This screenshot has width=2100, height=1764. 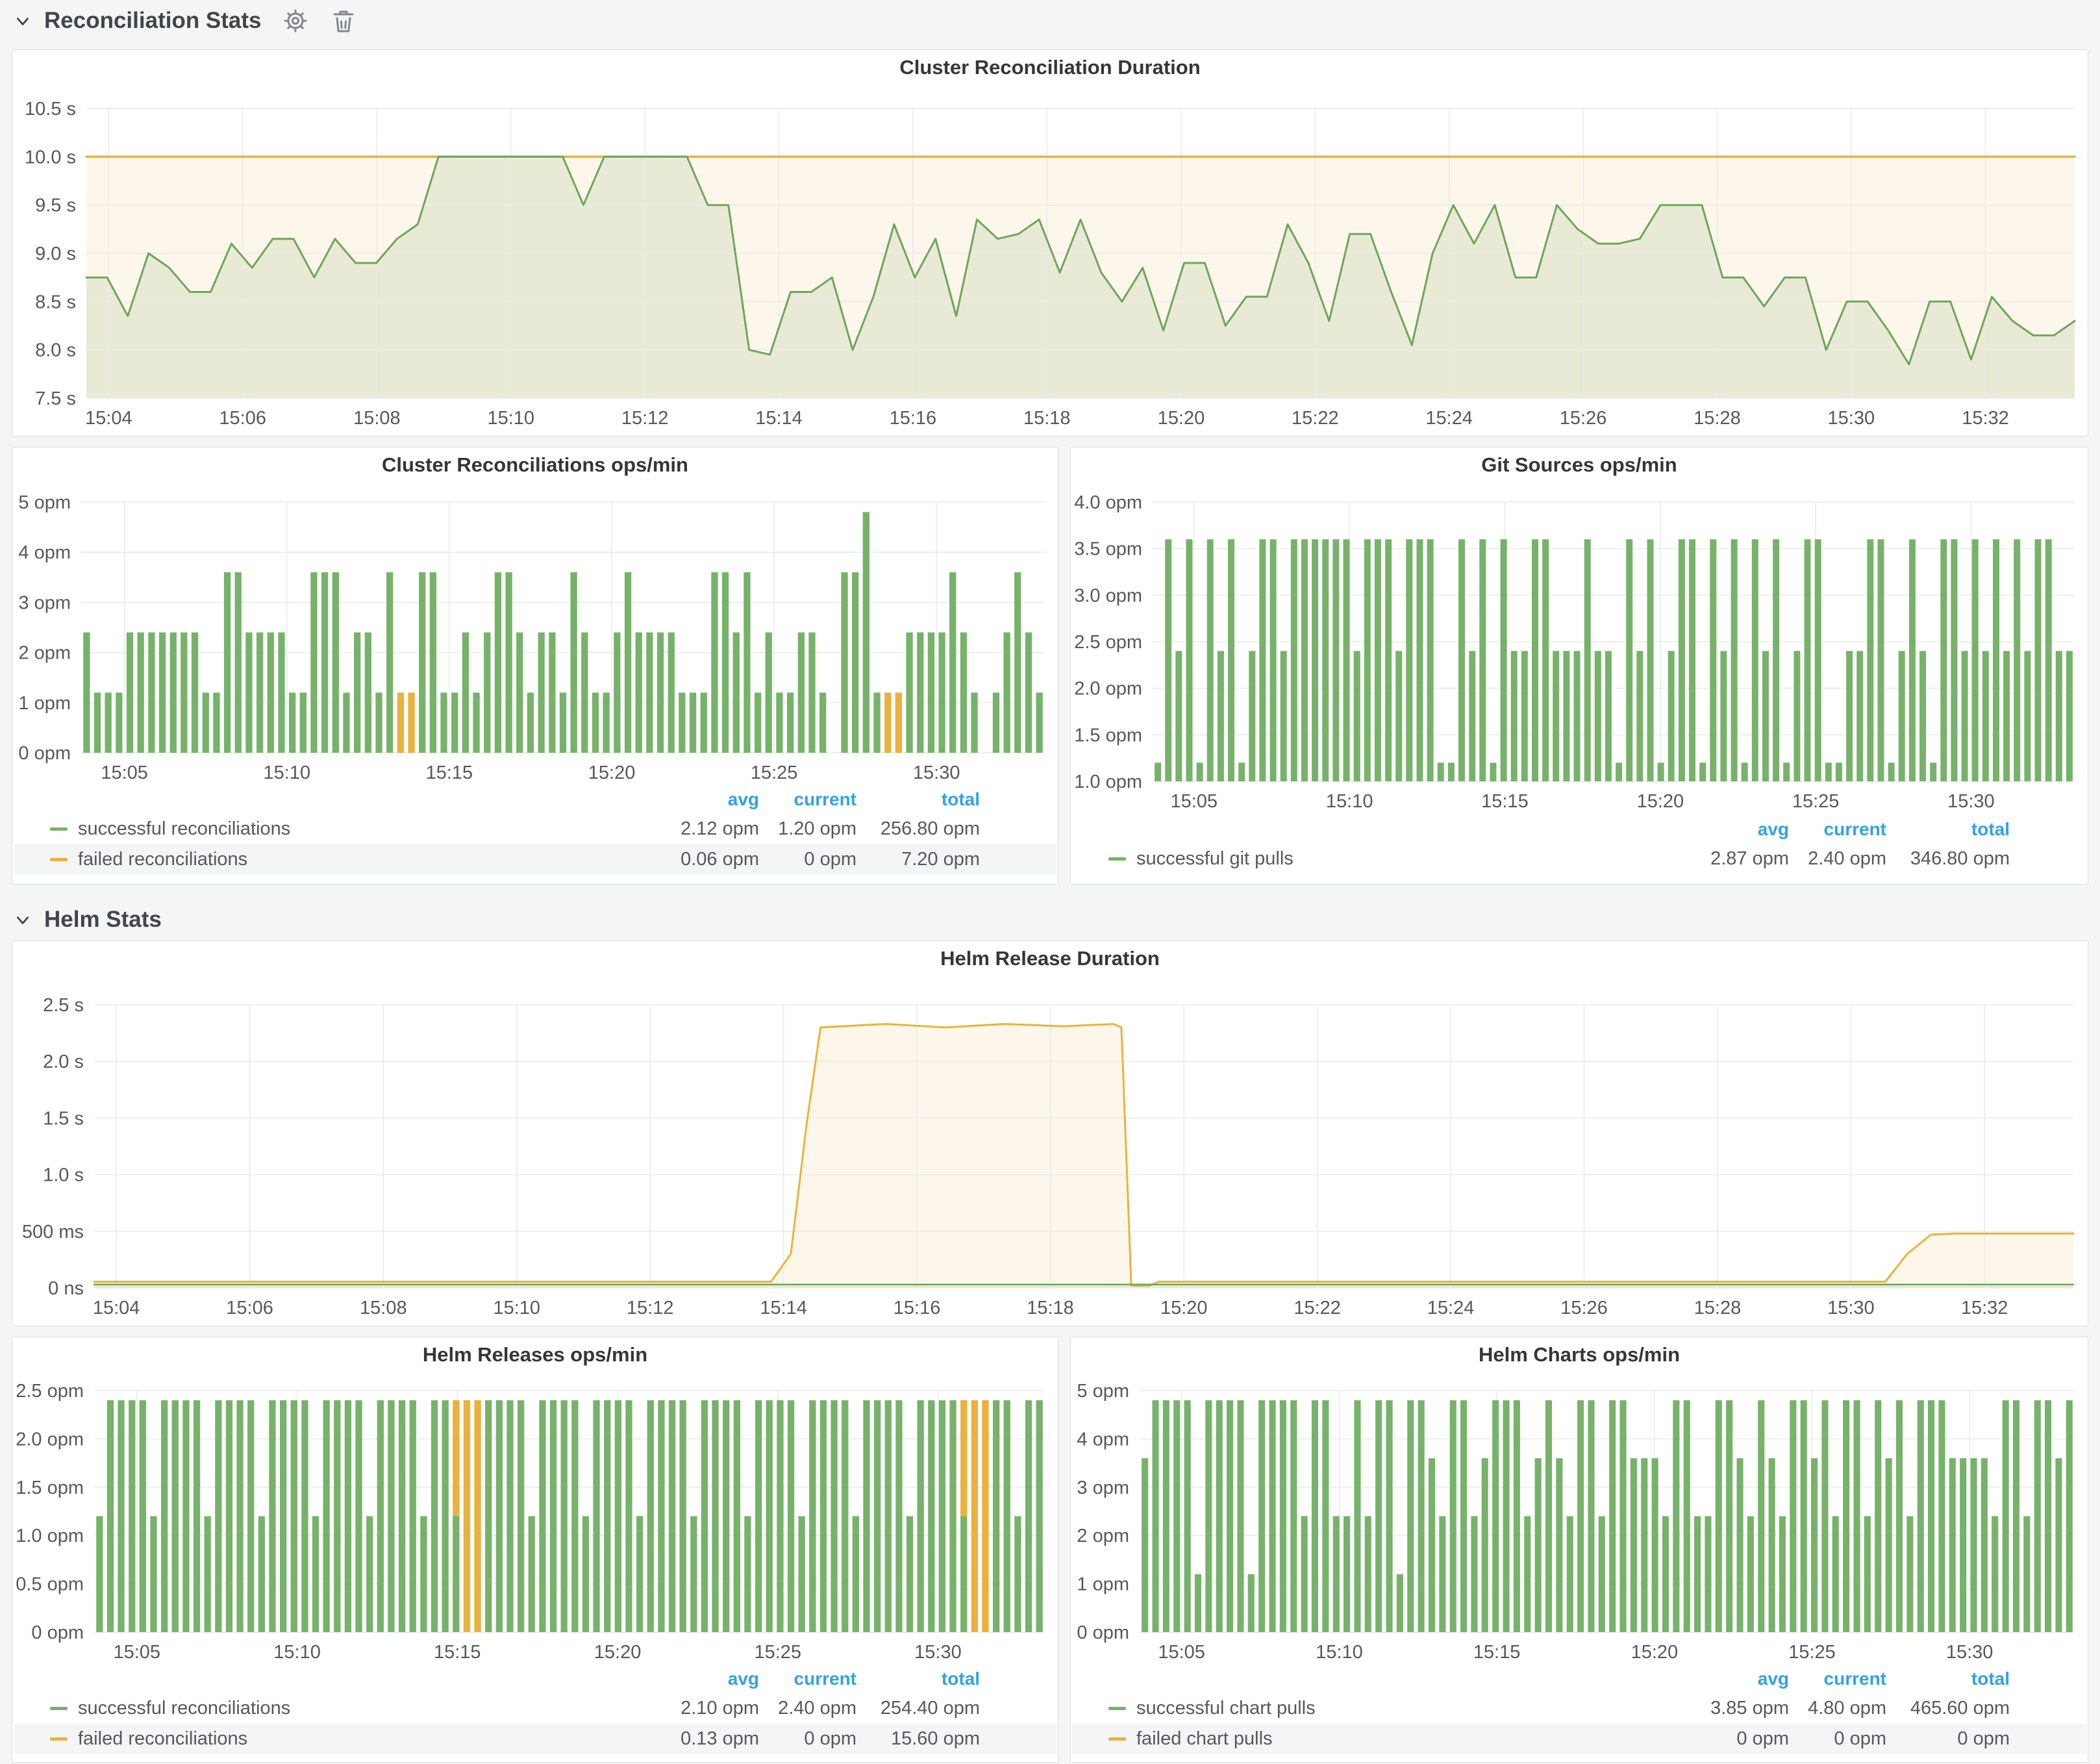 What do you see at coordinates (535, 465) in the screenshot?
I see `panel-title: Cluster Reconciliations ops/min` at bounding box center [535, 465].